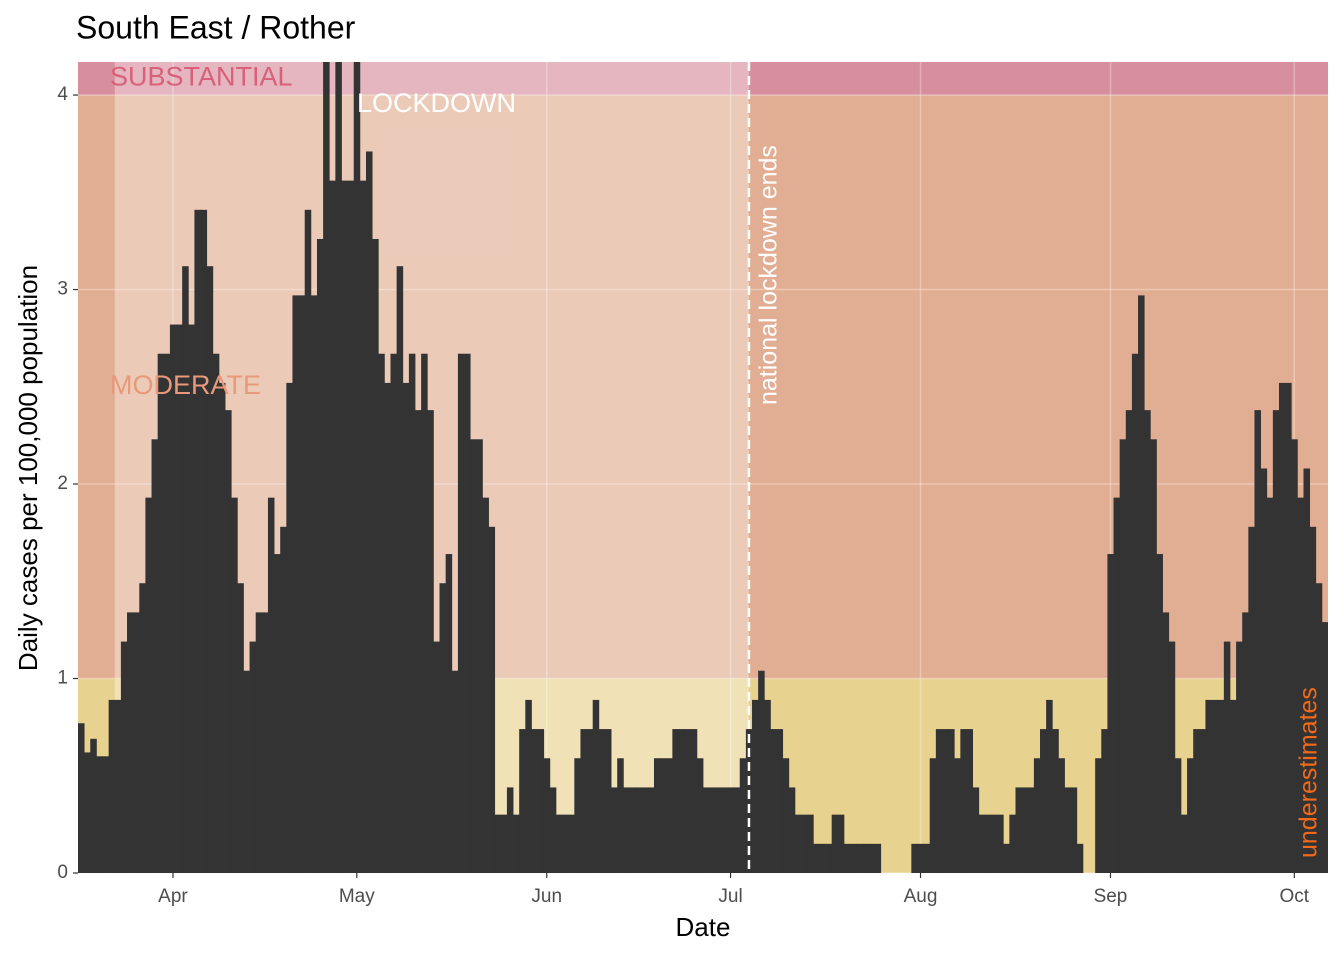 Image resolution: width=1344 pixels, height=965 pixels. I want to click on annotation: underestimates, so click(1309, 772).